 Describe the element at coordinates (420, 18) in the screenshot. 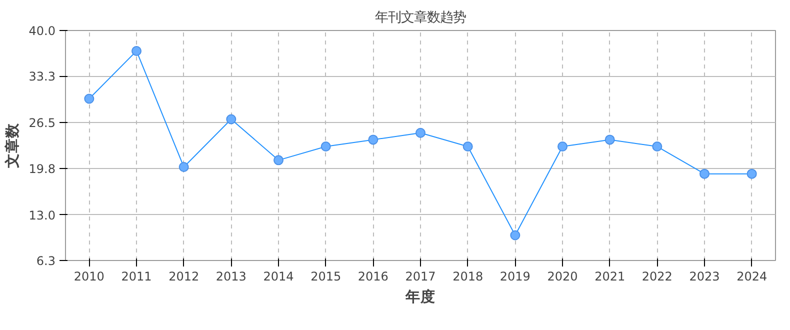

I see `chart-title: 年刊文章数趋势` at that location.